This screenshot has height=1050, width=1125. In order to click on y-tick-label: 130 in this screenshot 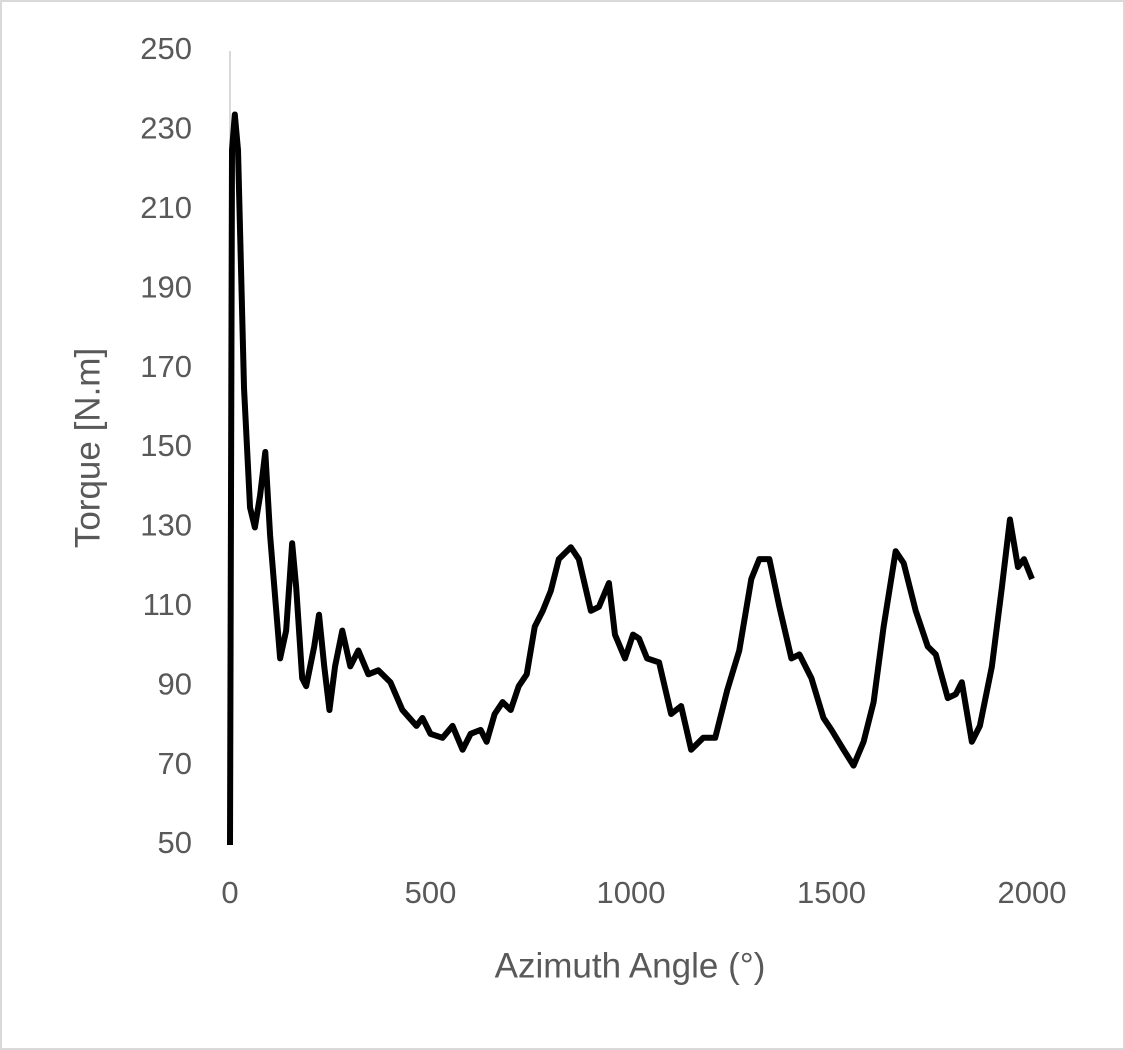, I will do `click(166, 525)`.